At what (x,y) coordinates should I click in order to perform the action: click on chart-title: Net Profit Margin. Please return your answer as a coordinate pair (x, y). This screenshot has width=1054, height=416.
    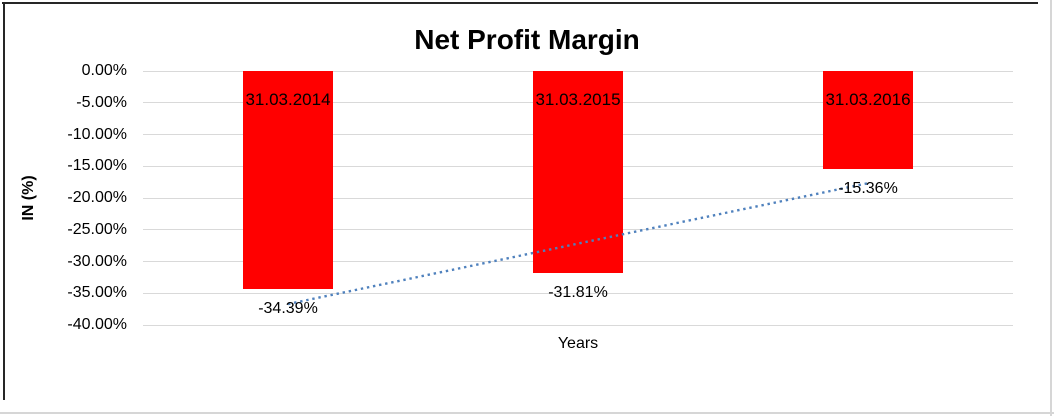
    Looking at the image, I should click on (527, 39).